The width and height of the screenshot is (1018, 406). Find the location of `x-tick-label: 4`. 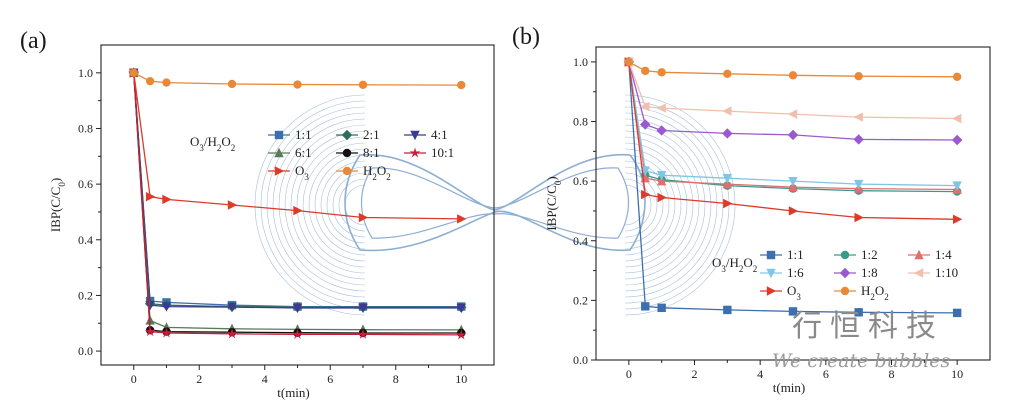

x-tick-label: 4 is located at coordinates (760, 374).